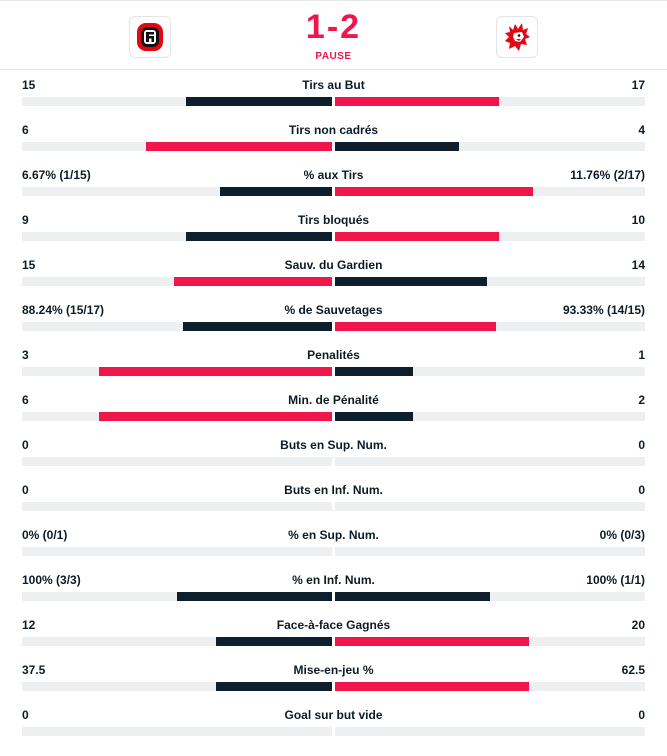 Image resolution: width=667 pixels, height=756 pixels. I want to click on stat-home-value: 6.67% (1/15), so click(56, 175).